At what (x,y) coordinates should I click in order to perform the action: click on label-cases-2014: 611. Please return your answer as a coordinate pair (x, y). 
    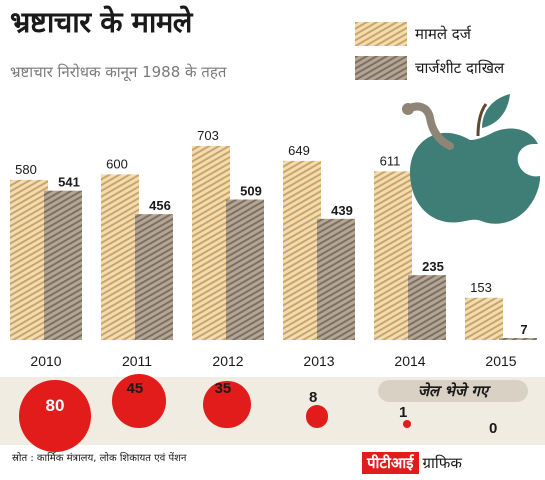
    Looking at the image, I should click on (390, 160).